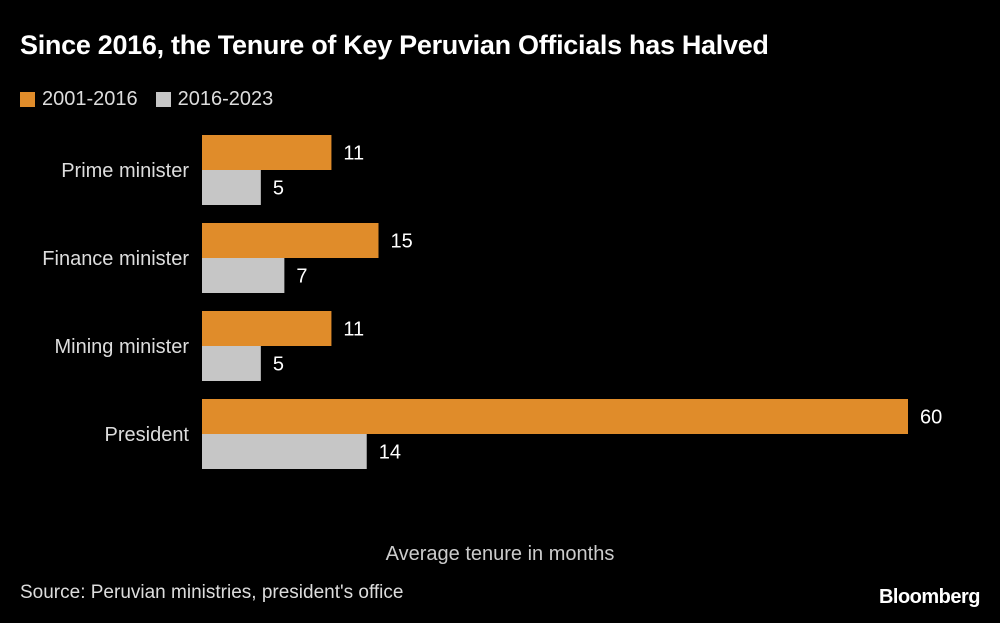  I want to click on data-label: 14, so click(390, 453).